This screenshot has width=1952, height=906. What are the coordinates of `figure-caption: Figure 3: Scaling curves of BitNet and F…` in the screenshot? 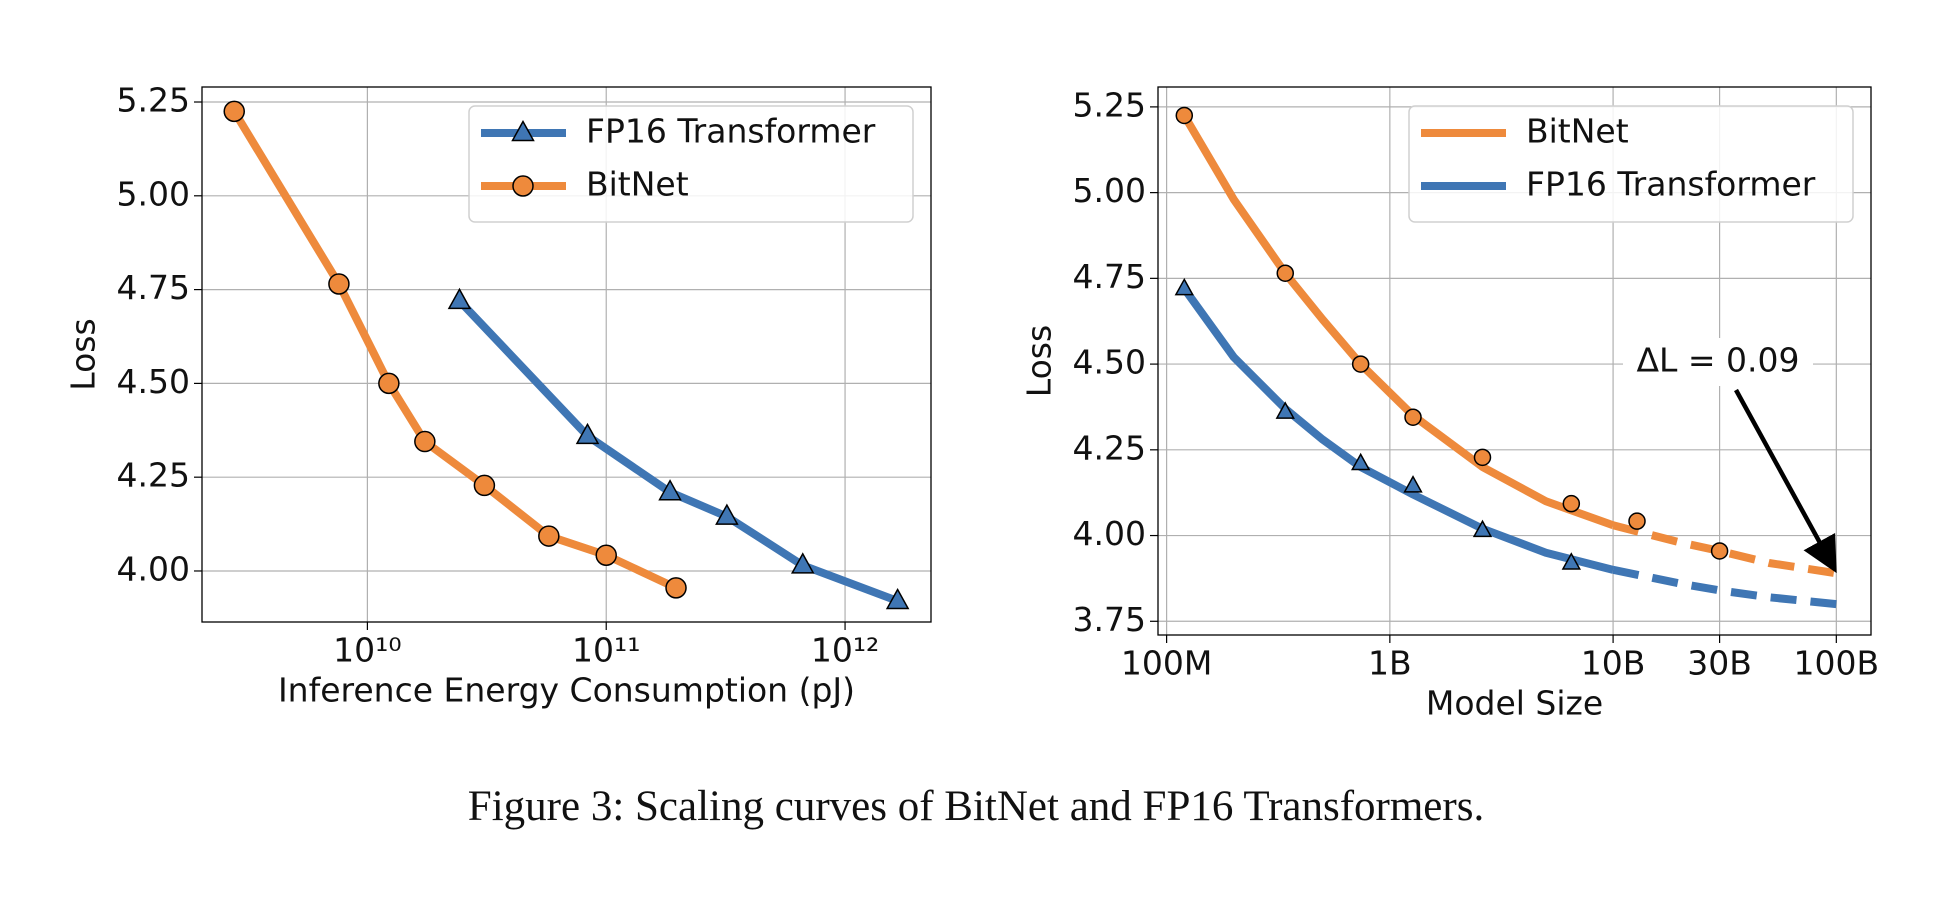 It's located at (976, 806).